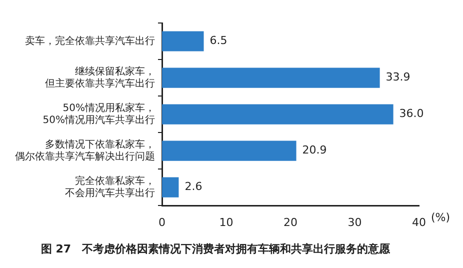 The height and width of the screenshot is (268, 463). What do you see at coordinates (355, 223) in the screenshot?
I see `x-tick-label: 30` at bounding box center [355, 223].